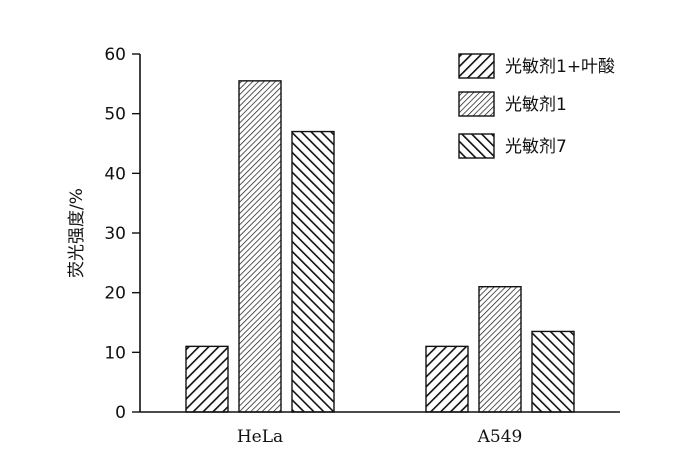 The height and width of the screenshot is (455, 700). What do you see at coordinates (115, 234) in the screenshot?
I see `y-tick-label-30: 30` at bounding box center [115, 234].